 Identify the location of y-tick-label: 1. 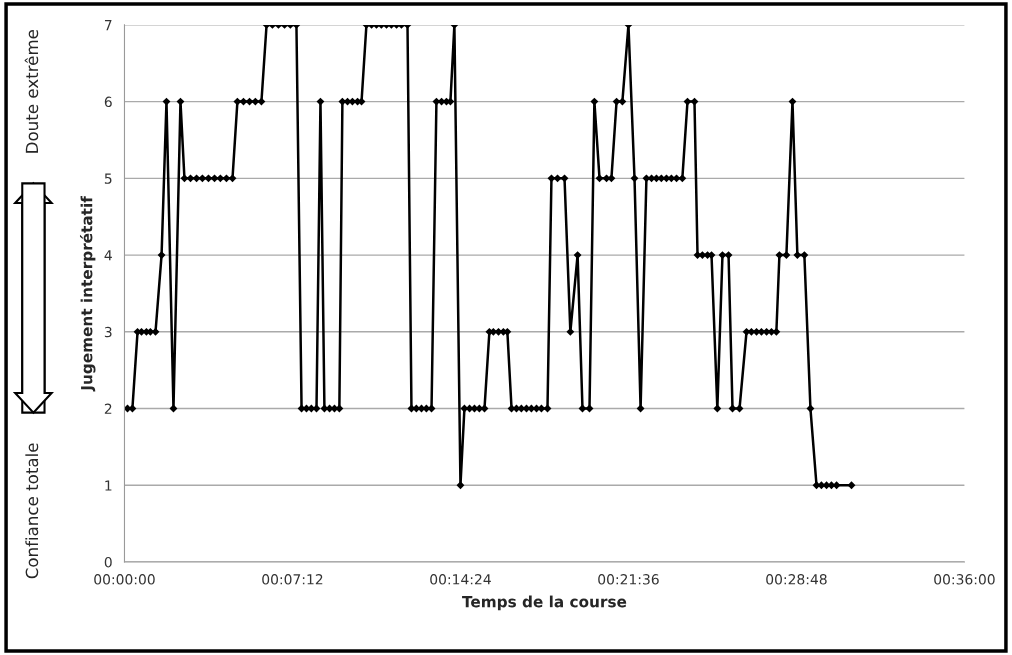
(108, 485).